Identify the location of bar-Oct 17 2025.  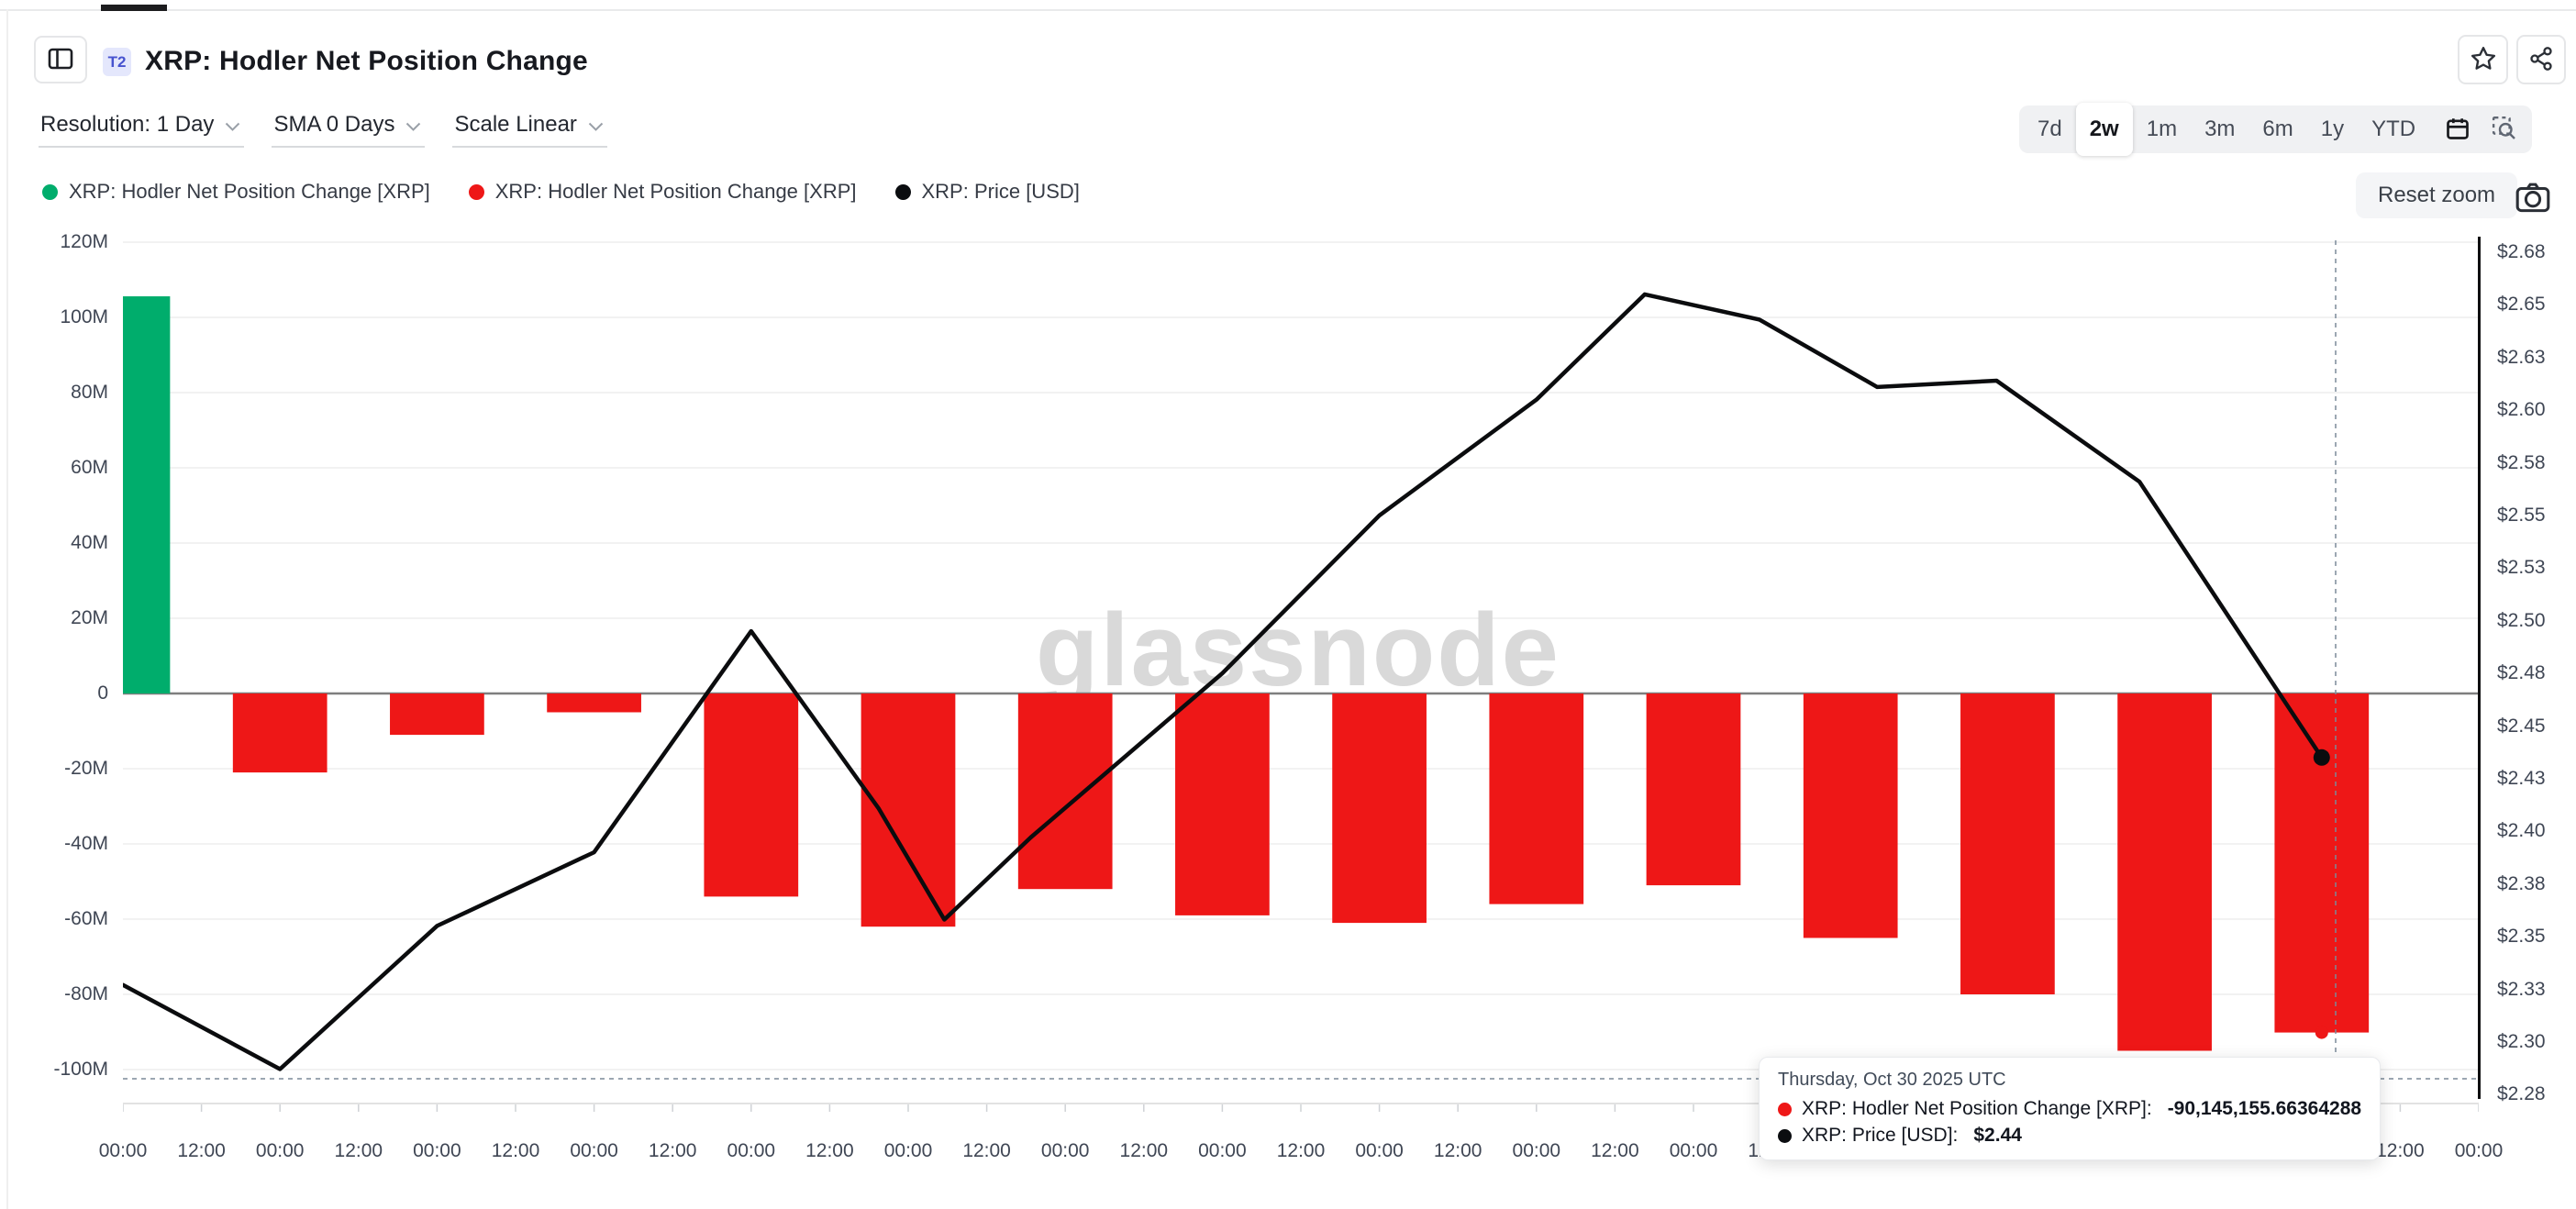
(280, 733).